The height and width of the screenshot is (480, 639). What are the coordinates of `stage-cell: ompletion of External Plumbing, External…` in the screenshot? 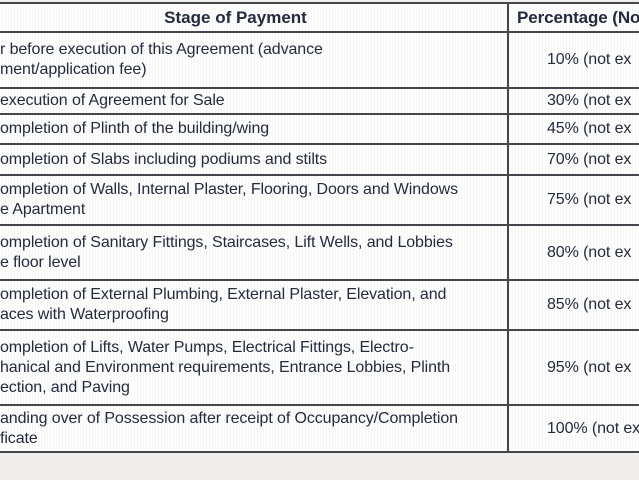 It's located at (254, 305).